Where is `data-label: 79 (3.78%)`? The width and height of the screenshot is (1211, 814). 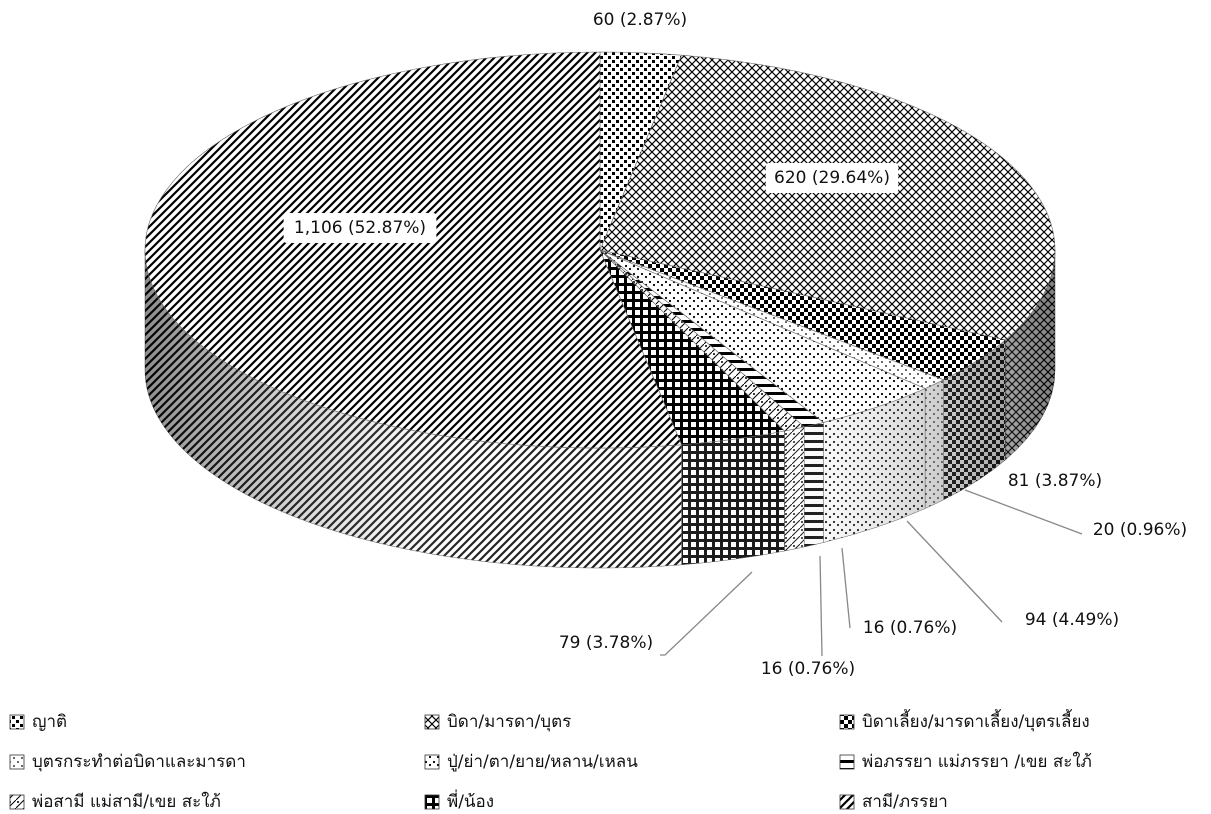
data-label: 79 (3.78%) is located at coordinates (606, 643).